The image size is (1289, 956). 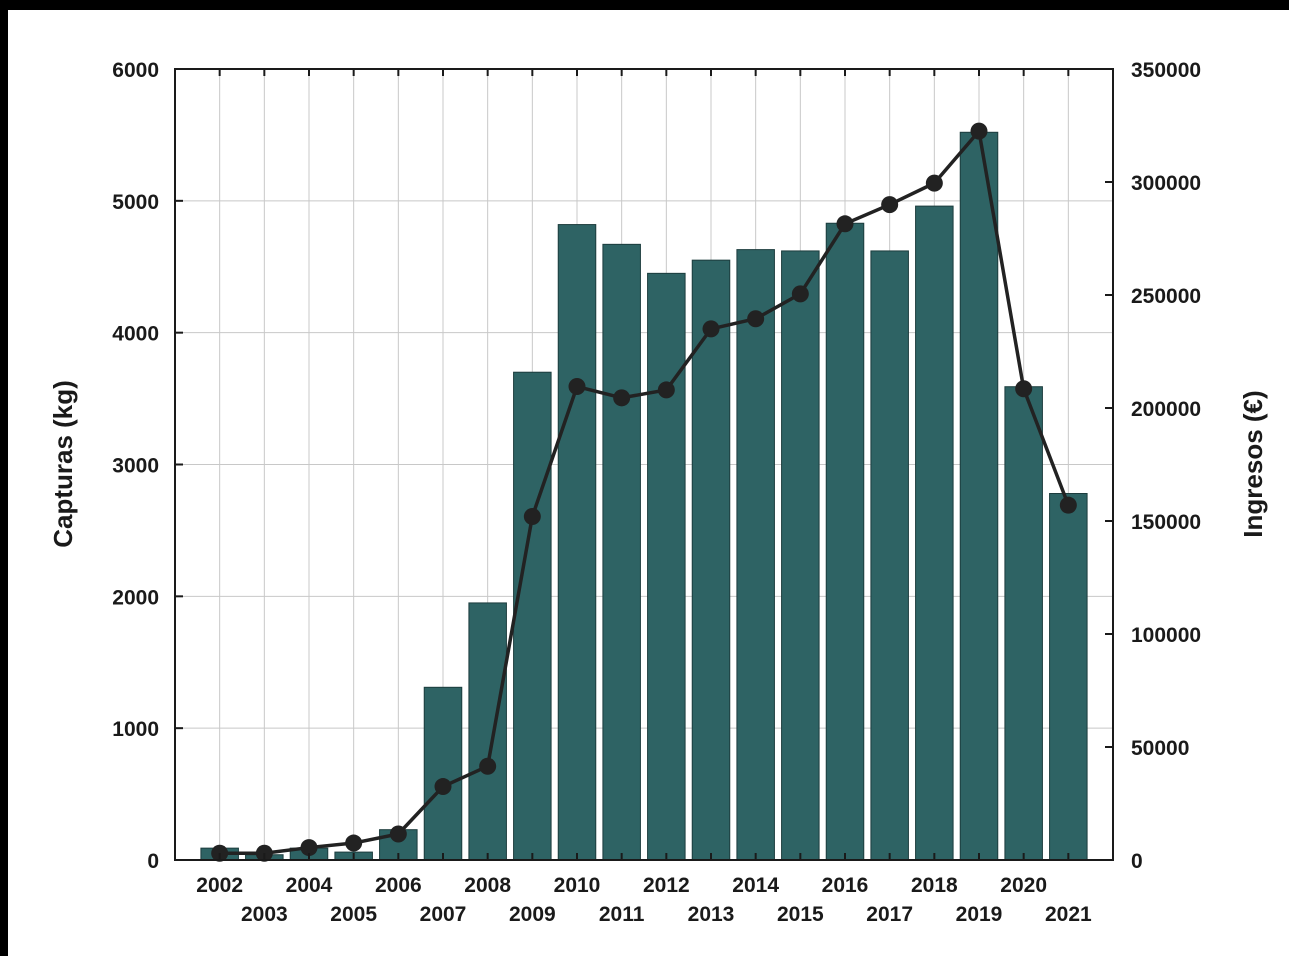 What do you see at coordinates (135, 202) in the screenshot?
I see `left-tick-label: 5000` at bounding box center [135, 202].